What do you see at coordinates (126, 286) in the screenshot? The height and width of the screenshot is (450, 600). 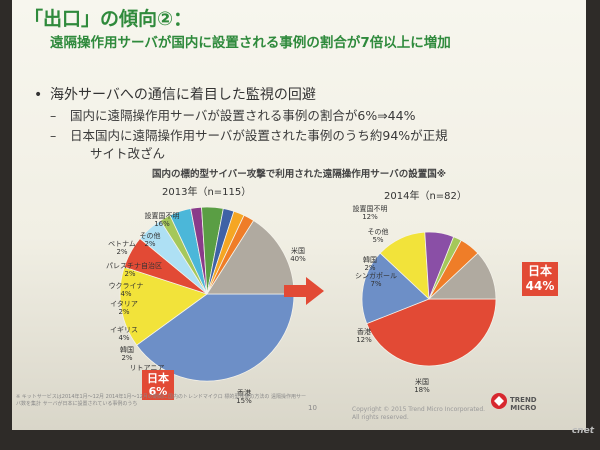 I see `slice-label-name: ウクライナ` at bounding box center [126, 286].